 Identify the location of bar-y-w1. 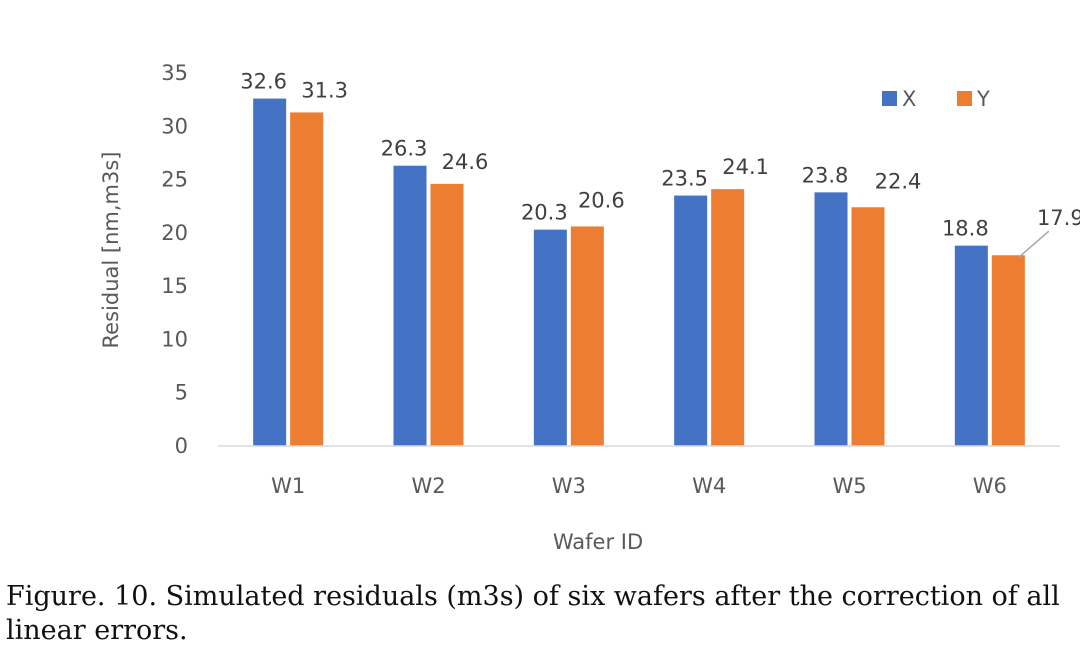
(307, 279).